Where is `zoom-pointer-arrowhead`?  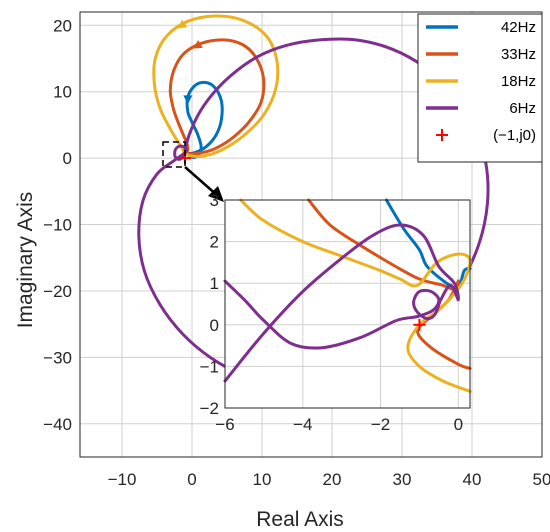 zoom-pointer-arrowhead is located at coordinates (216, 194).